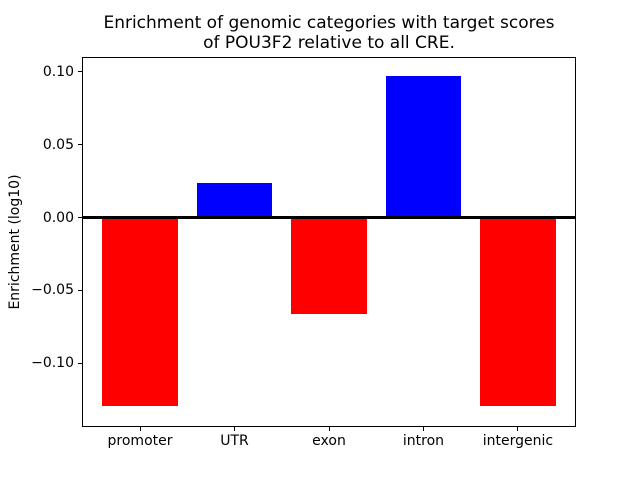  Describe the element at coordinates (423, 441) in the screenshot. I see `x-tick-label-intron: intron` at that location.